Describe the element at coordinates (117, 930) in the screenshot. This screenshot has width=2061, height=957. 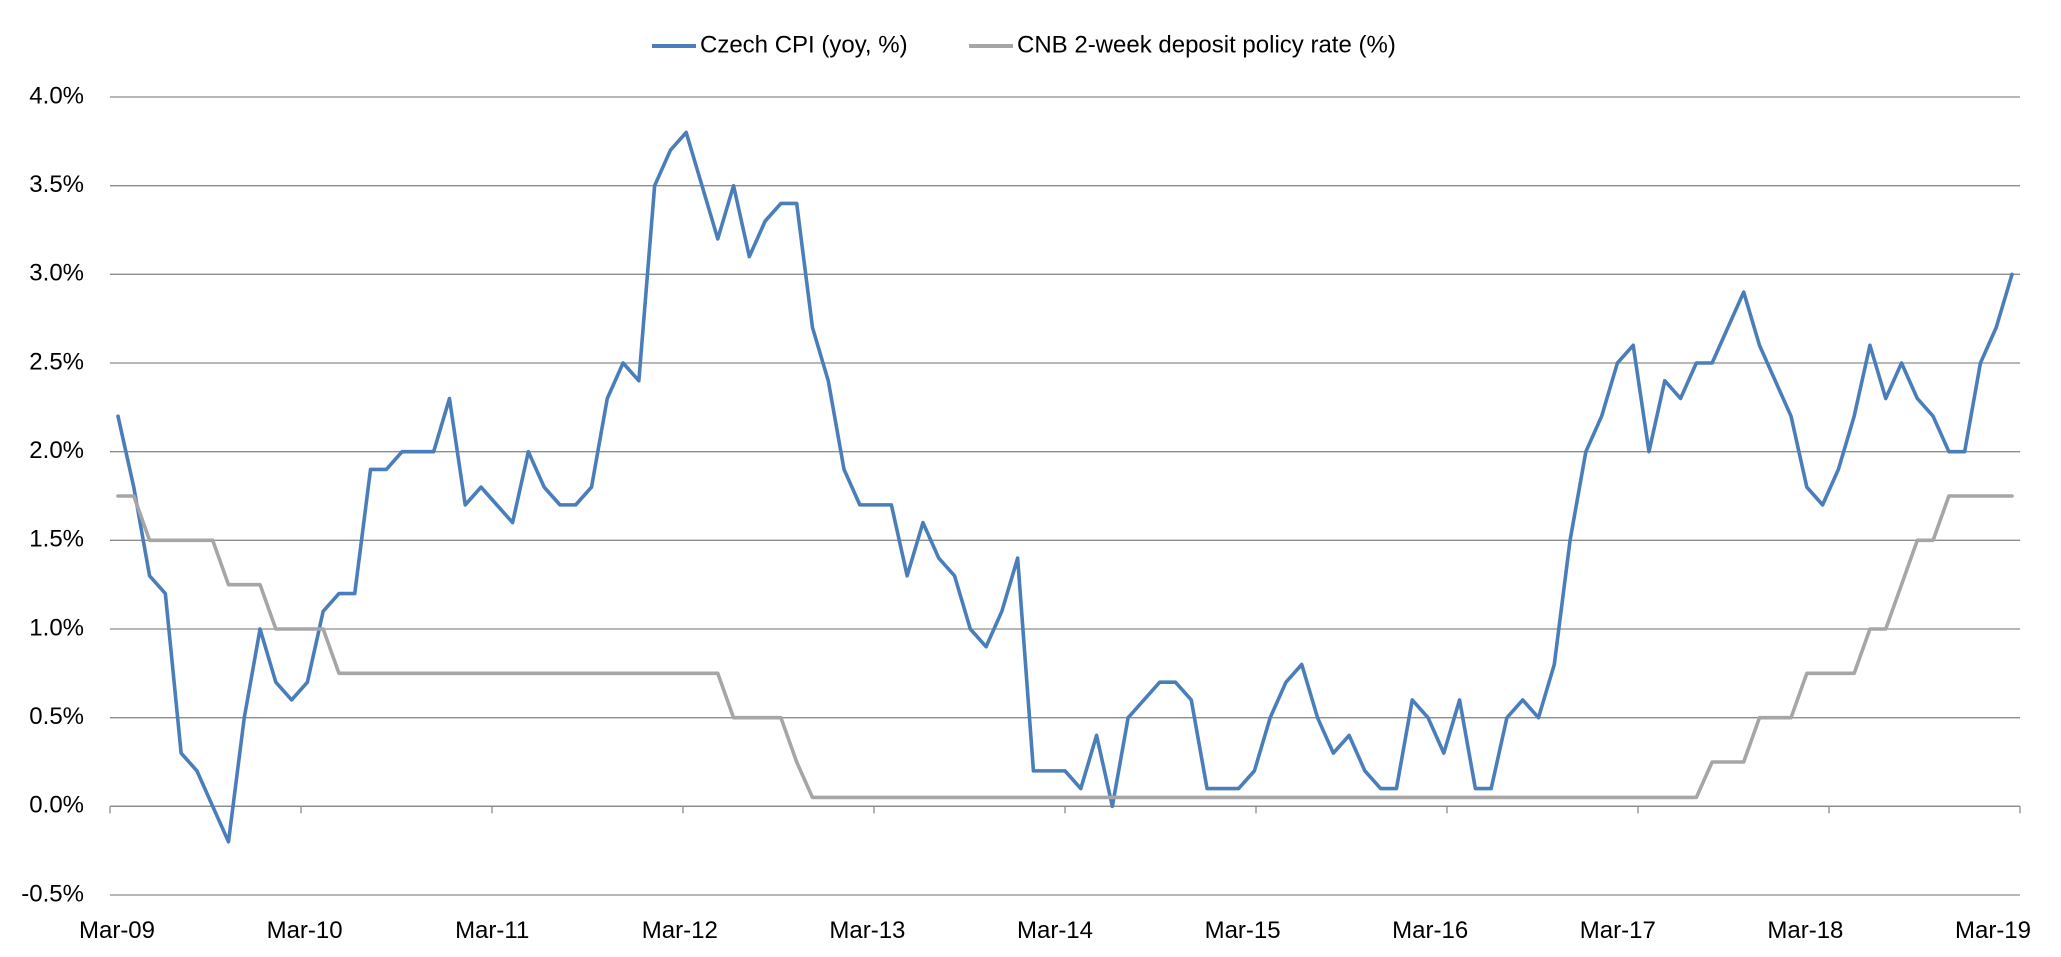
I see `x-tick-label: Mar-09` at that location.